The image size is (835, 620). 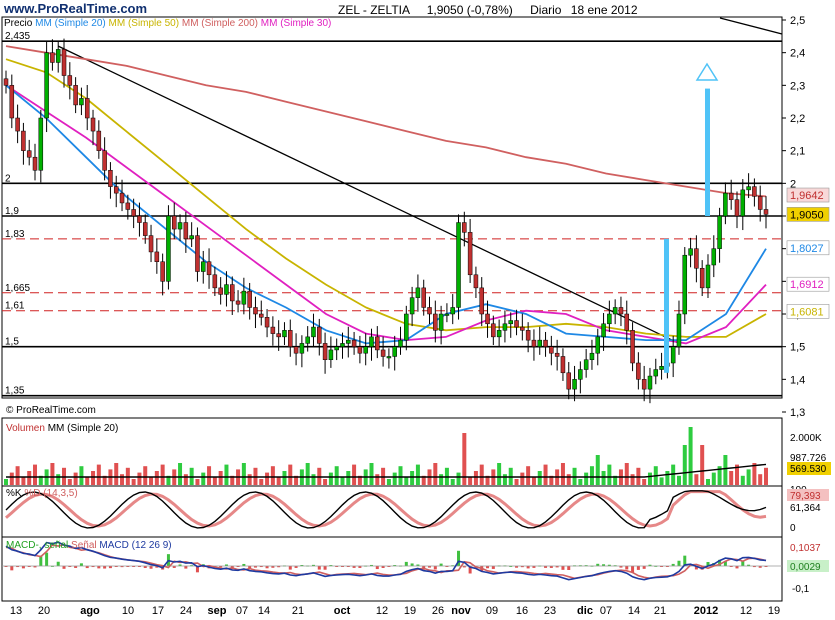 I want to click on x-tick-label: 07, so click(x=242, y=611).